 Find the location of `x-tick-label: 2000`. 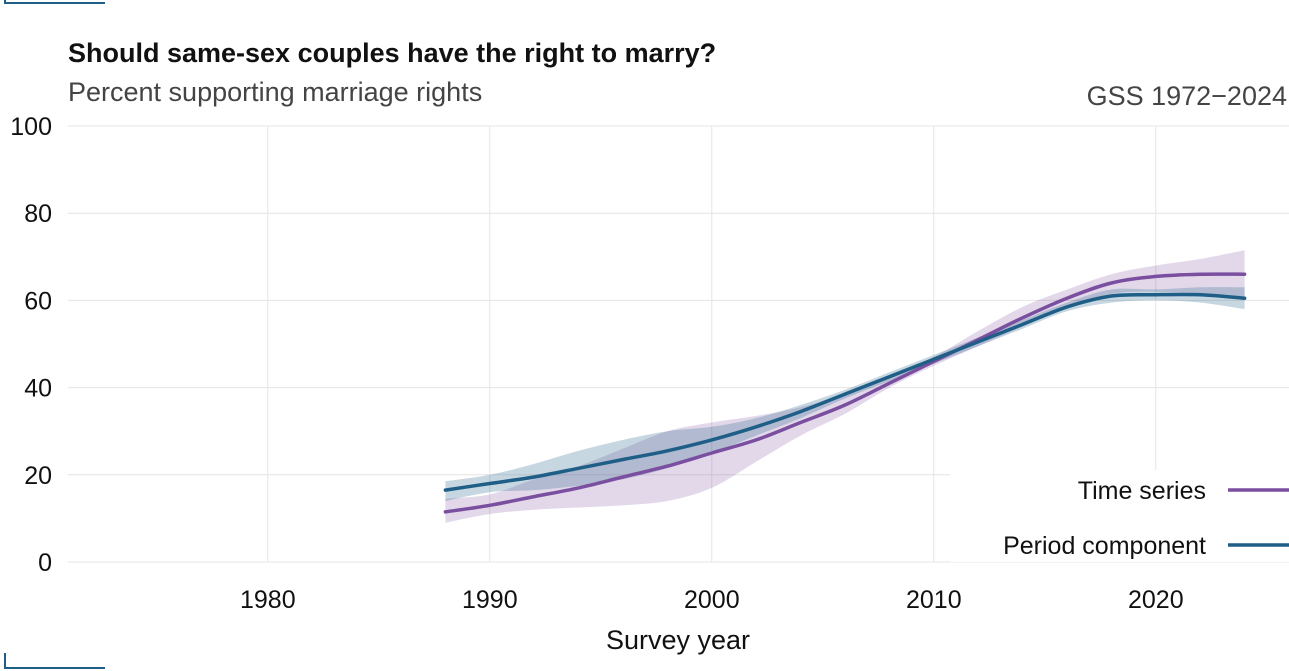

x-tick-label: 2000 is located at coordinates (712, 600).